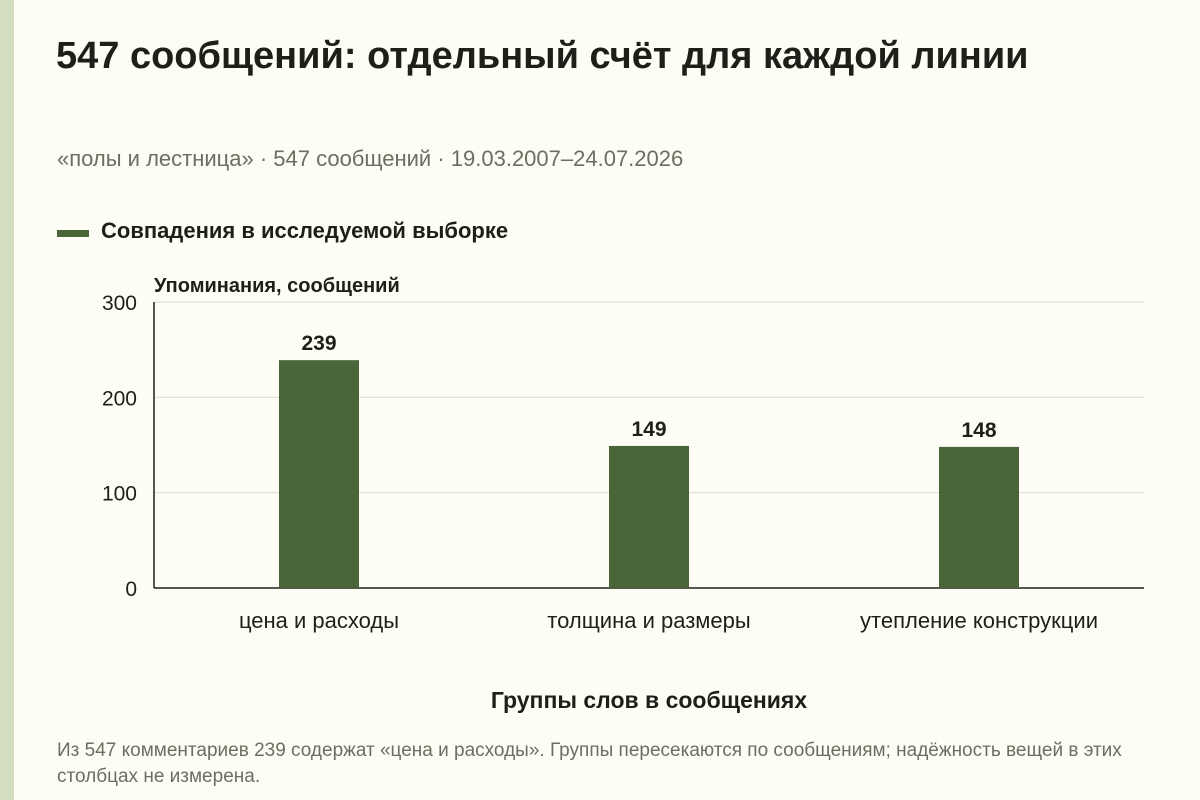  Describe the element at coordinates (978, 430) in the screenshot. I see `bar-value-label: 148` at that location.